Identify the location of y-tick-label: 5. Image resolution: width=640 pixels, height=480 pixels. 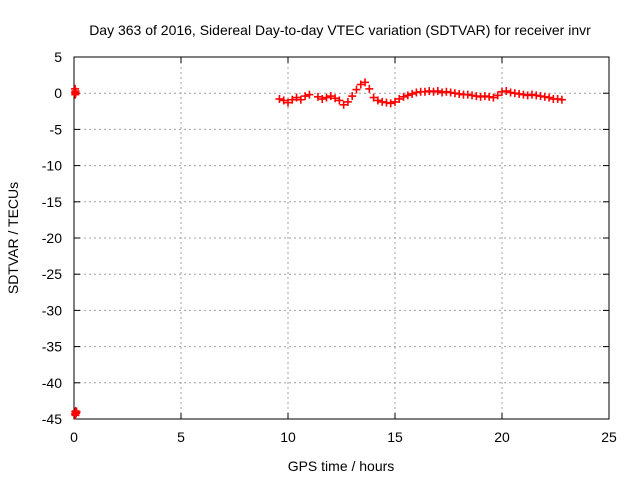
(58, 57).